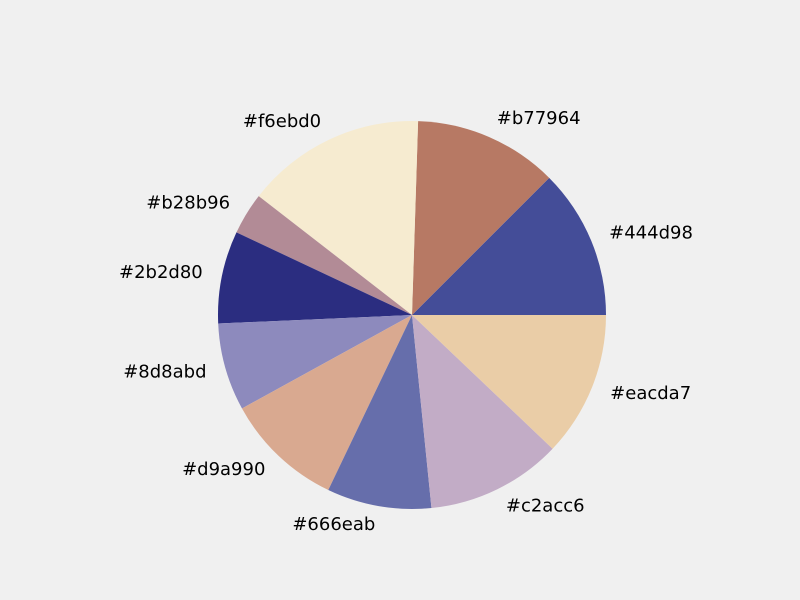 The width and height of the screenshot is (800, 600). I want to click on pie-slice-f6ebd0, so click(338, 218).